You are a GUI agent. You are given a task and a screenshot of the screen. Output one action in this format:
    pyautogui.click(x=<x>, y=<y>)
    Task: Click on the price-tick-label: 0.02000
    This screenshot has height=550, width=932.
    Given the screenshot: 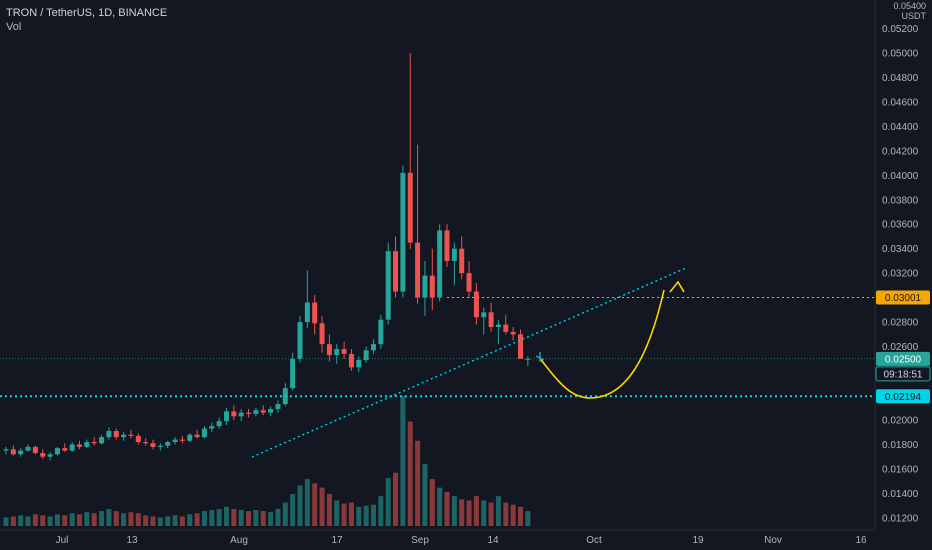 What is the action you would take?
    pyautogui.click(x=900, y=421)
    